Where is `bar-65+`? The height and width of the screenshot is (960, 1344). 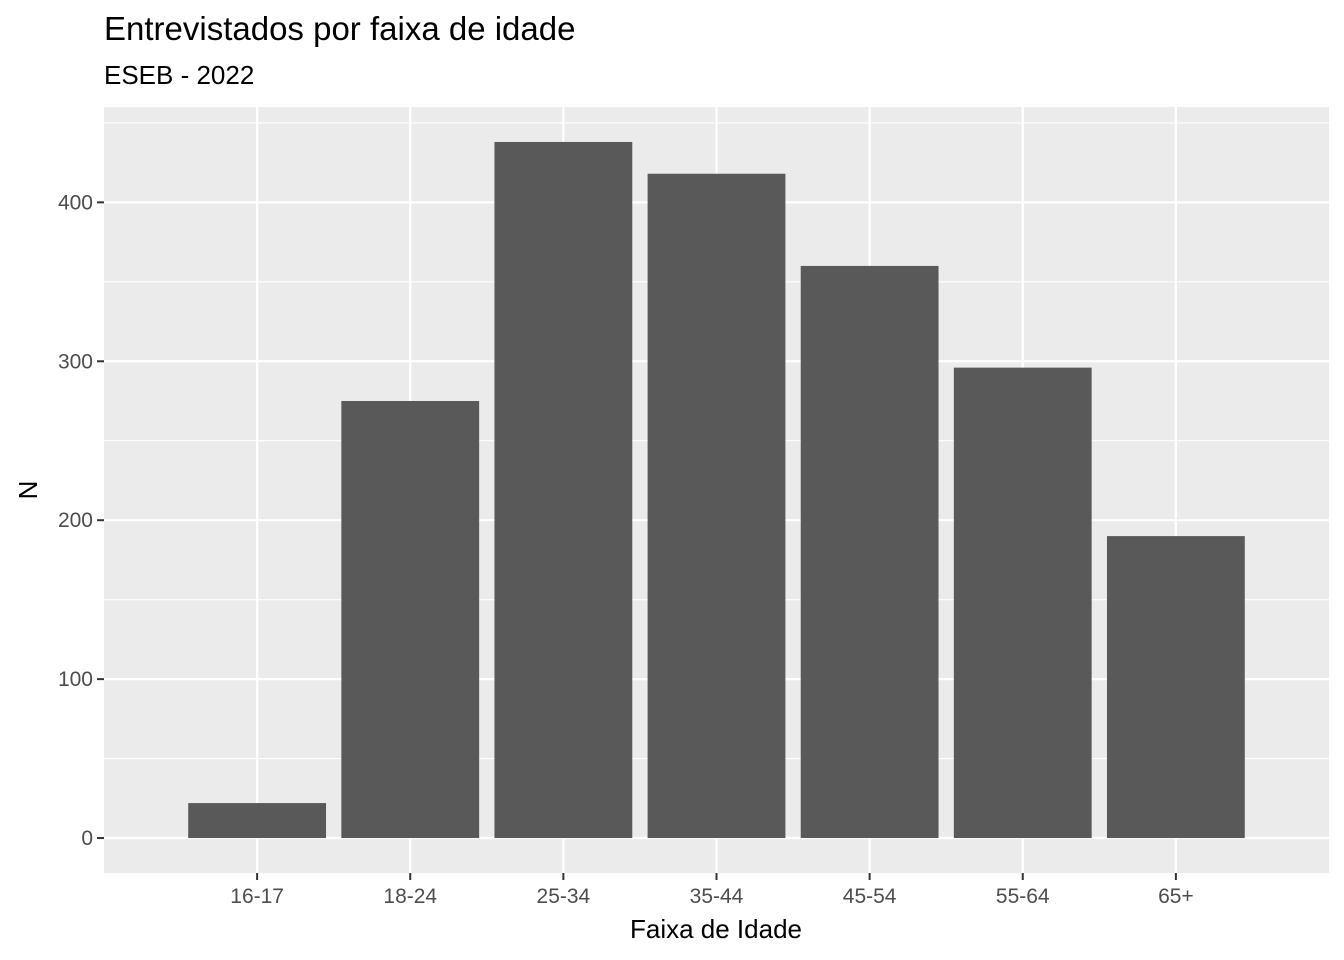 bar-65+ is located at coordinates (1175, 687).